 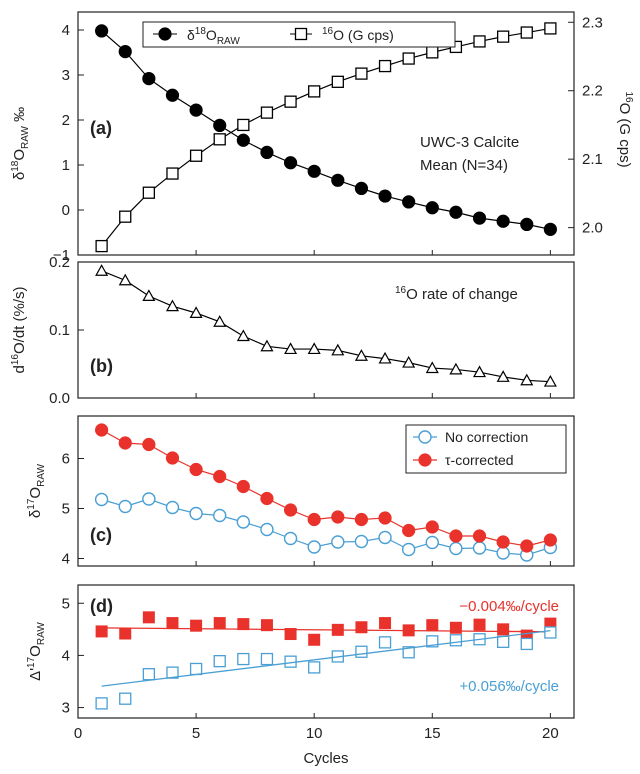 I want to click on label-prefix: δ, so click(x=35, y=514).